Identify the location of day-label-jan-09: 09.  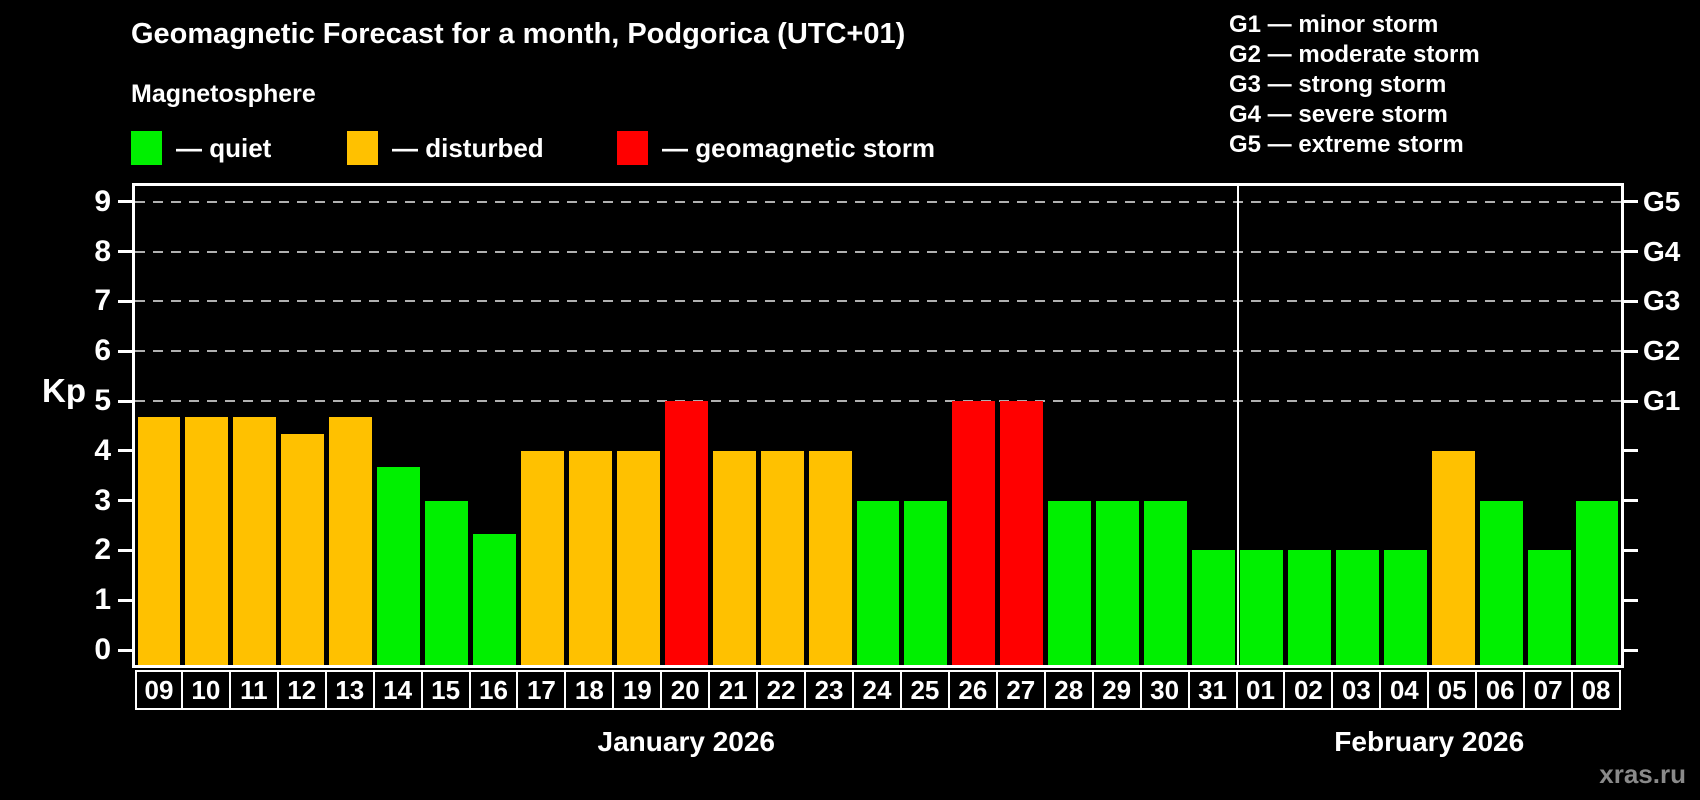
(159, 690).